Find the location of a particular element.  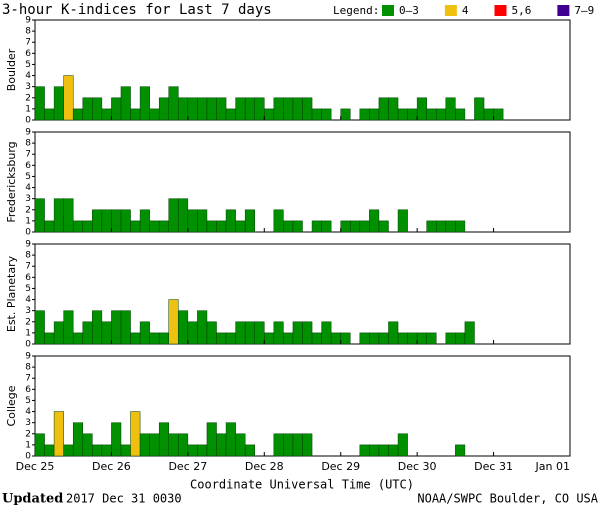

legend-label: 7–9 is located at coordinates (584, 10).